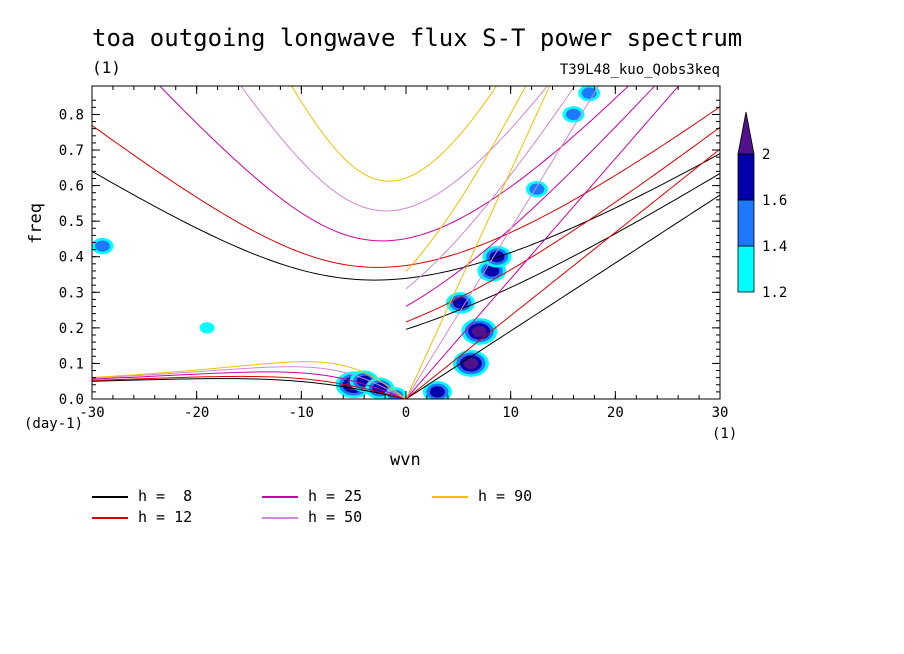 This screenshot has width=904, height=654. I want to click on y-tick-label: 0.2, so click(71, 329).